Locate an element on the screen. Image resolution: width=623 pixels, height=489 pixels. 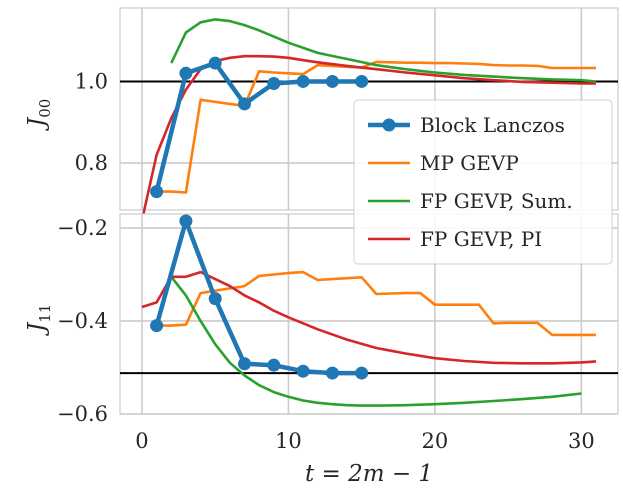
bottom-y-tick-label: −0.2 is located at coordinates (82, 228).